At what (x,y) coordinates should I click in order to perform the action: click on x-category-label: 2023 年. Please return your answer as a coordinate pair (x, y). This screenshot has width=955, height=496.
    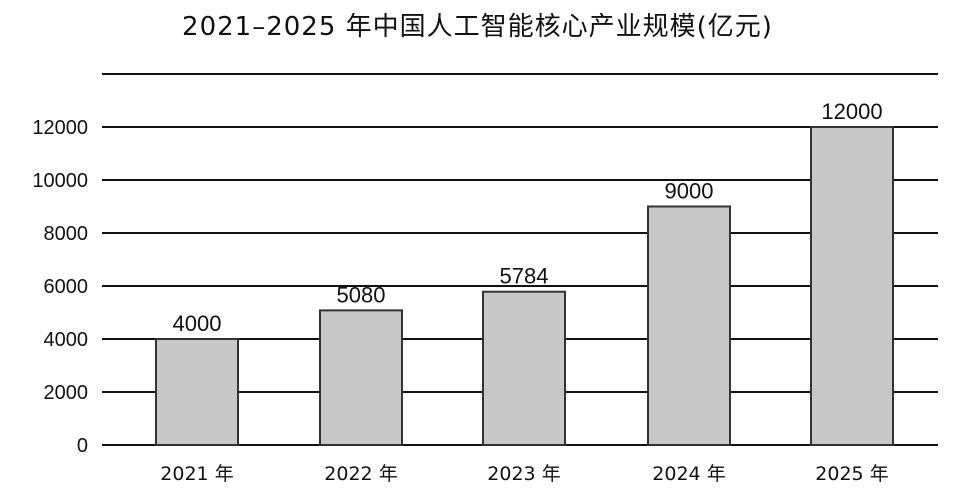
    Looking at the image, I should click on (523, 474).